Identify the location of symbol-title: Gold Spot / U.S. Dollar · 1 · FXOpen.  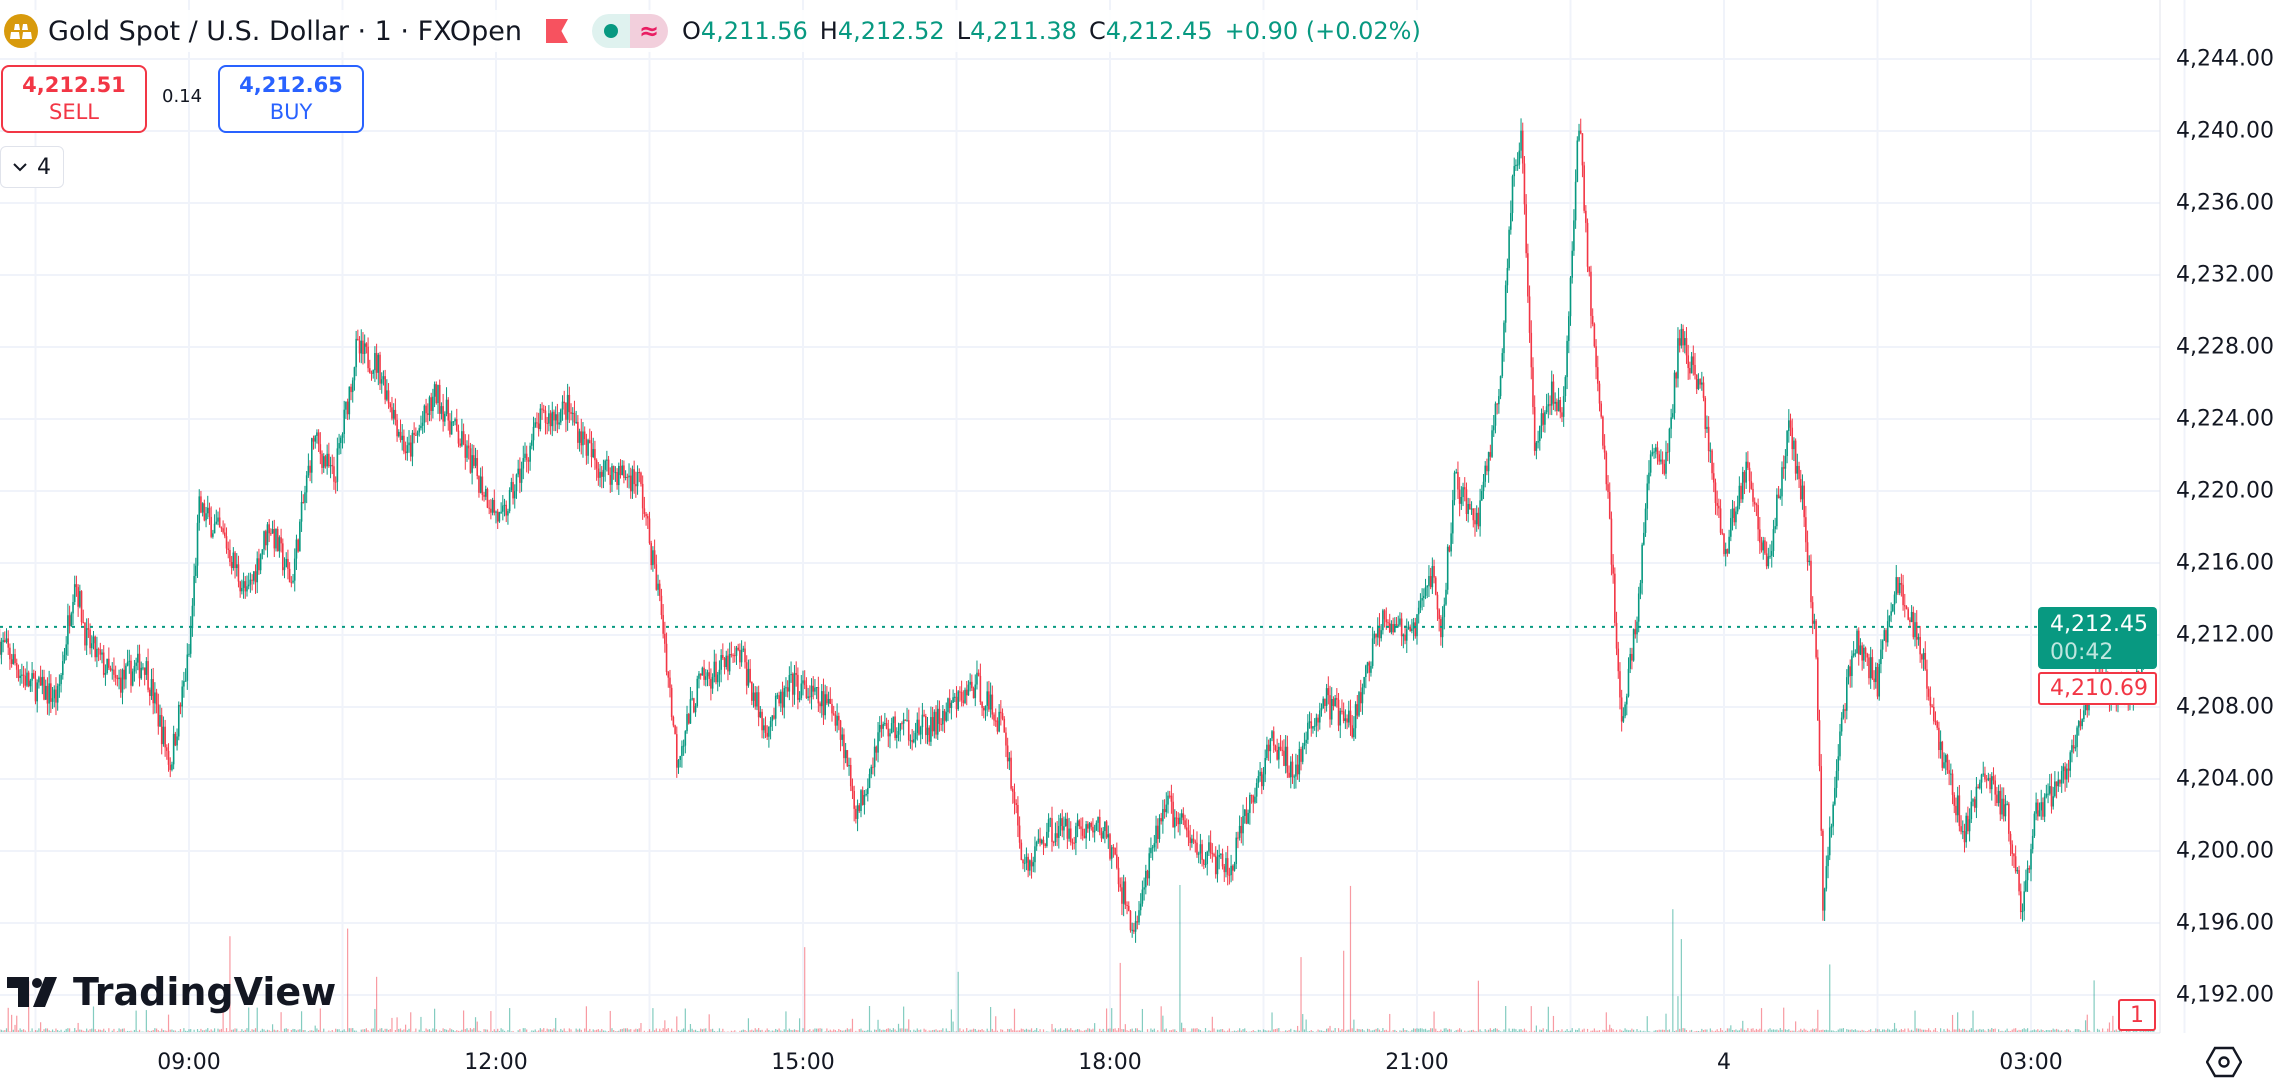
(285, 31).